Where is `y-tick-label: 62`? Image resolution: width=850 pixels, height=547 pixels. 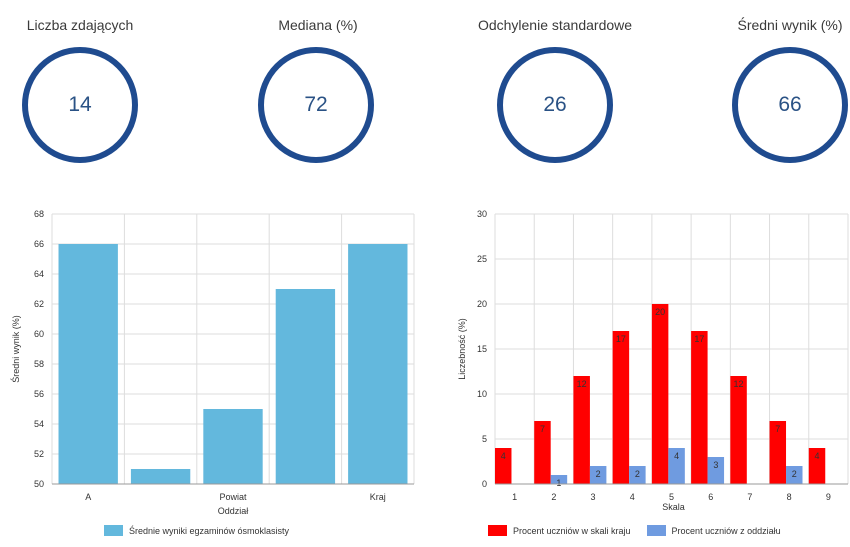 y-tick-label: 62 is located at coordinates (39, 304).